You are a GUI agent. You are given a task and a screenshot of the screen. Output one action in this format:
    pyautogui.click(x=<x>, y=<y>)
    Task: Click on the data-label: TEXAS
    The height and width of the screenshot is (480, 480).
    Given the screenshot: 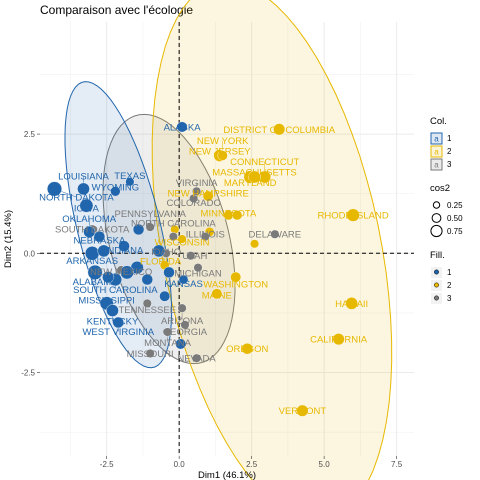 What is the action you would take?
    pyautogui.click(x=129, y=176)
    